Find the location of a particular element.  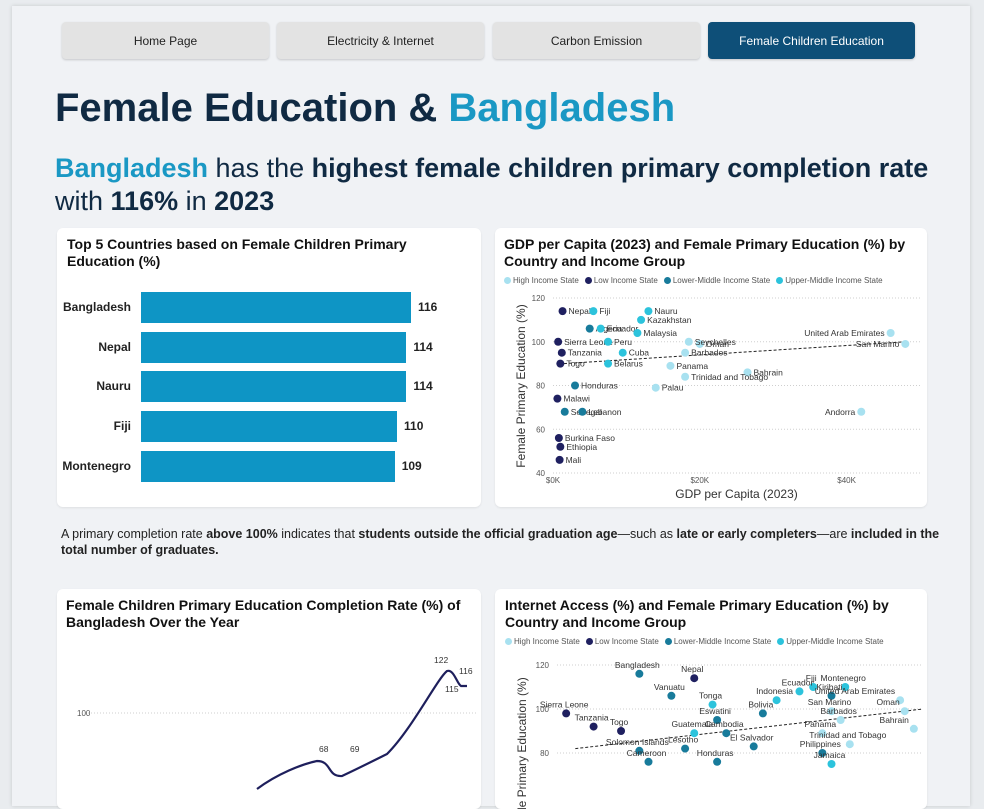

gdp-ytick-40: 40 is located at coordinates (540, 473).